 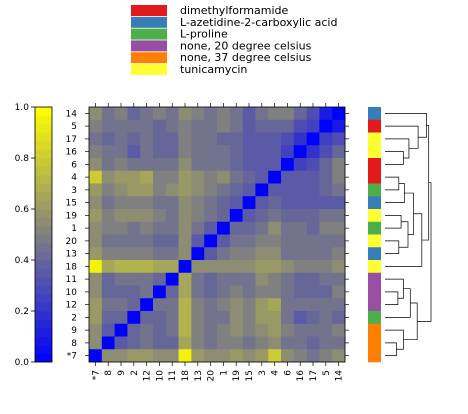 I want to click on col-label: 15, so click(x=250, y=375).